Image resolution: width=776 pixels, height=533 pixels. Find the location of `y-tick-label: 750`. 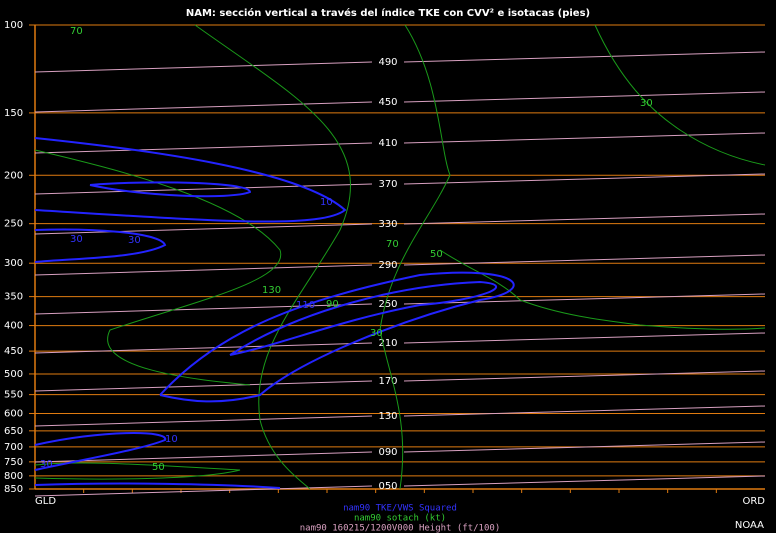

y-tick-label: 750 is located at coordinates (13, 462).